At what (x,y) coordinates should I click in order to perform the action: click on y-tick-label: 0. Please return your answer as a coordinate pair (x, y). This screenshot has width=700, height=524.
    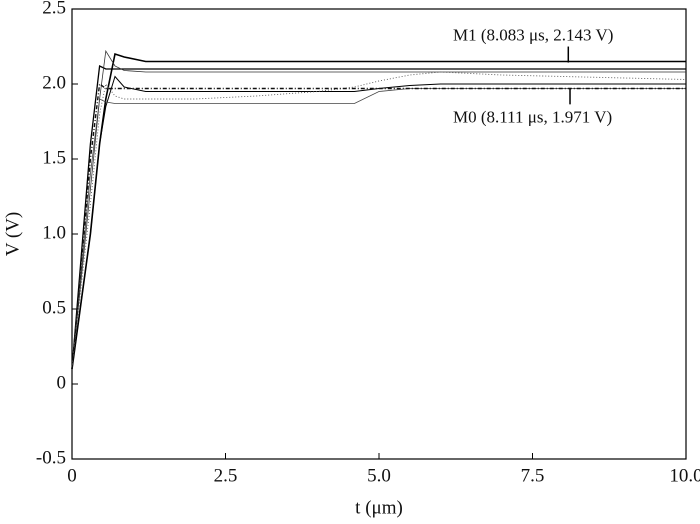
    Looking at the image, I should click on (62, 382).